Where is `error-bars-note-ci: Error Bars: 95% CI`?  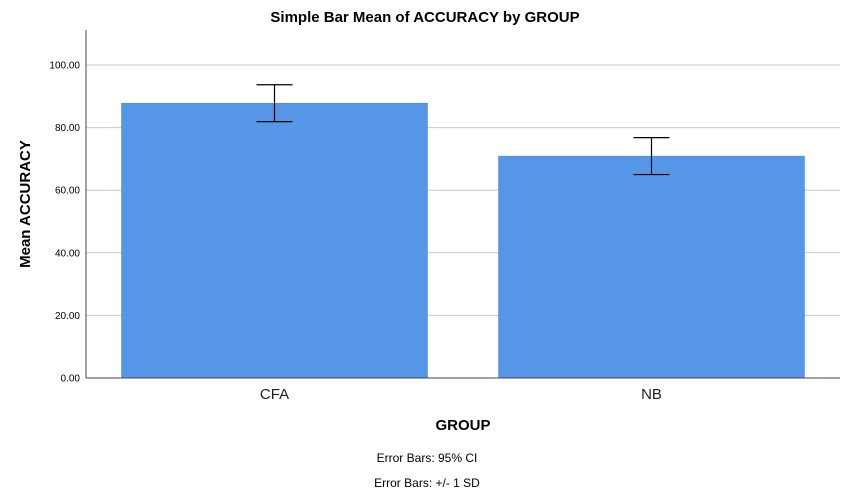
error-bars-note-ci: Error Bars: 95% CI is located at coordinates (427, 458).